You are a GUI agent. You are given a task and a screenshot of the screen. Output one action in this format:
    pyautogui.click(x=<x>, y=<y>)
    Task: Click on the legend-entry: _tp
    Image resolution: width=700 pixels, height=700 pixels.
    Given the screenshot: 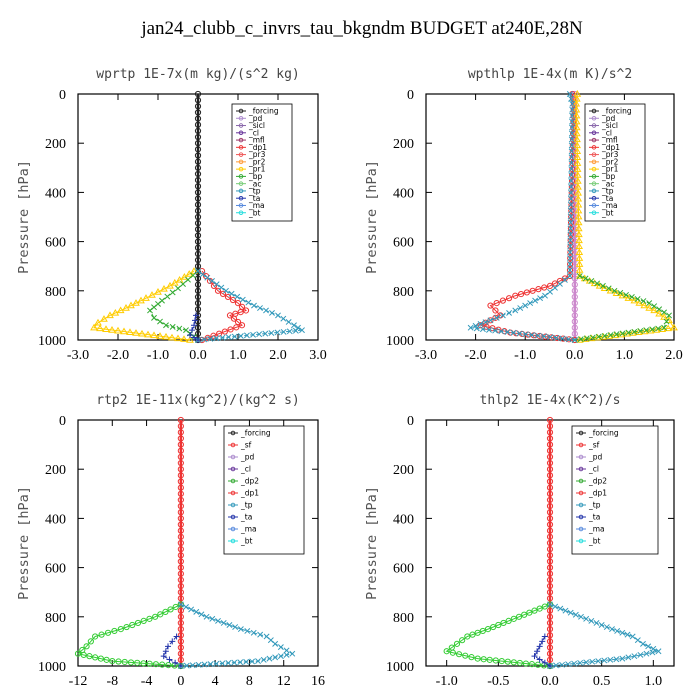 What is the action you would take?
    pyautogui.click(x=607, y=191)
    